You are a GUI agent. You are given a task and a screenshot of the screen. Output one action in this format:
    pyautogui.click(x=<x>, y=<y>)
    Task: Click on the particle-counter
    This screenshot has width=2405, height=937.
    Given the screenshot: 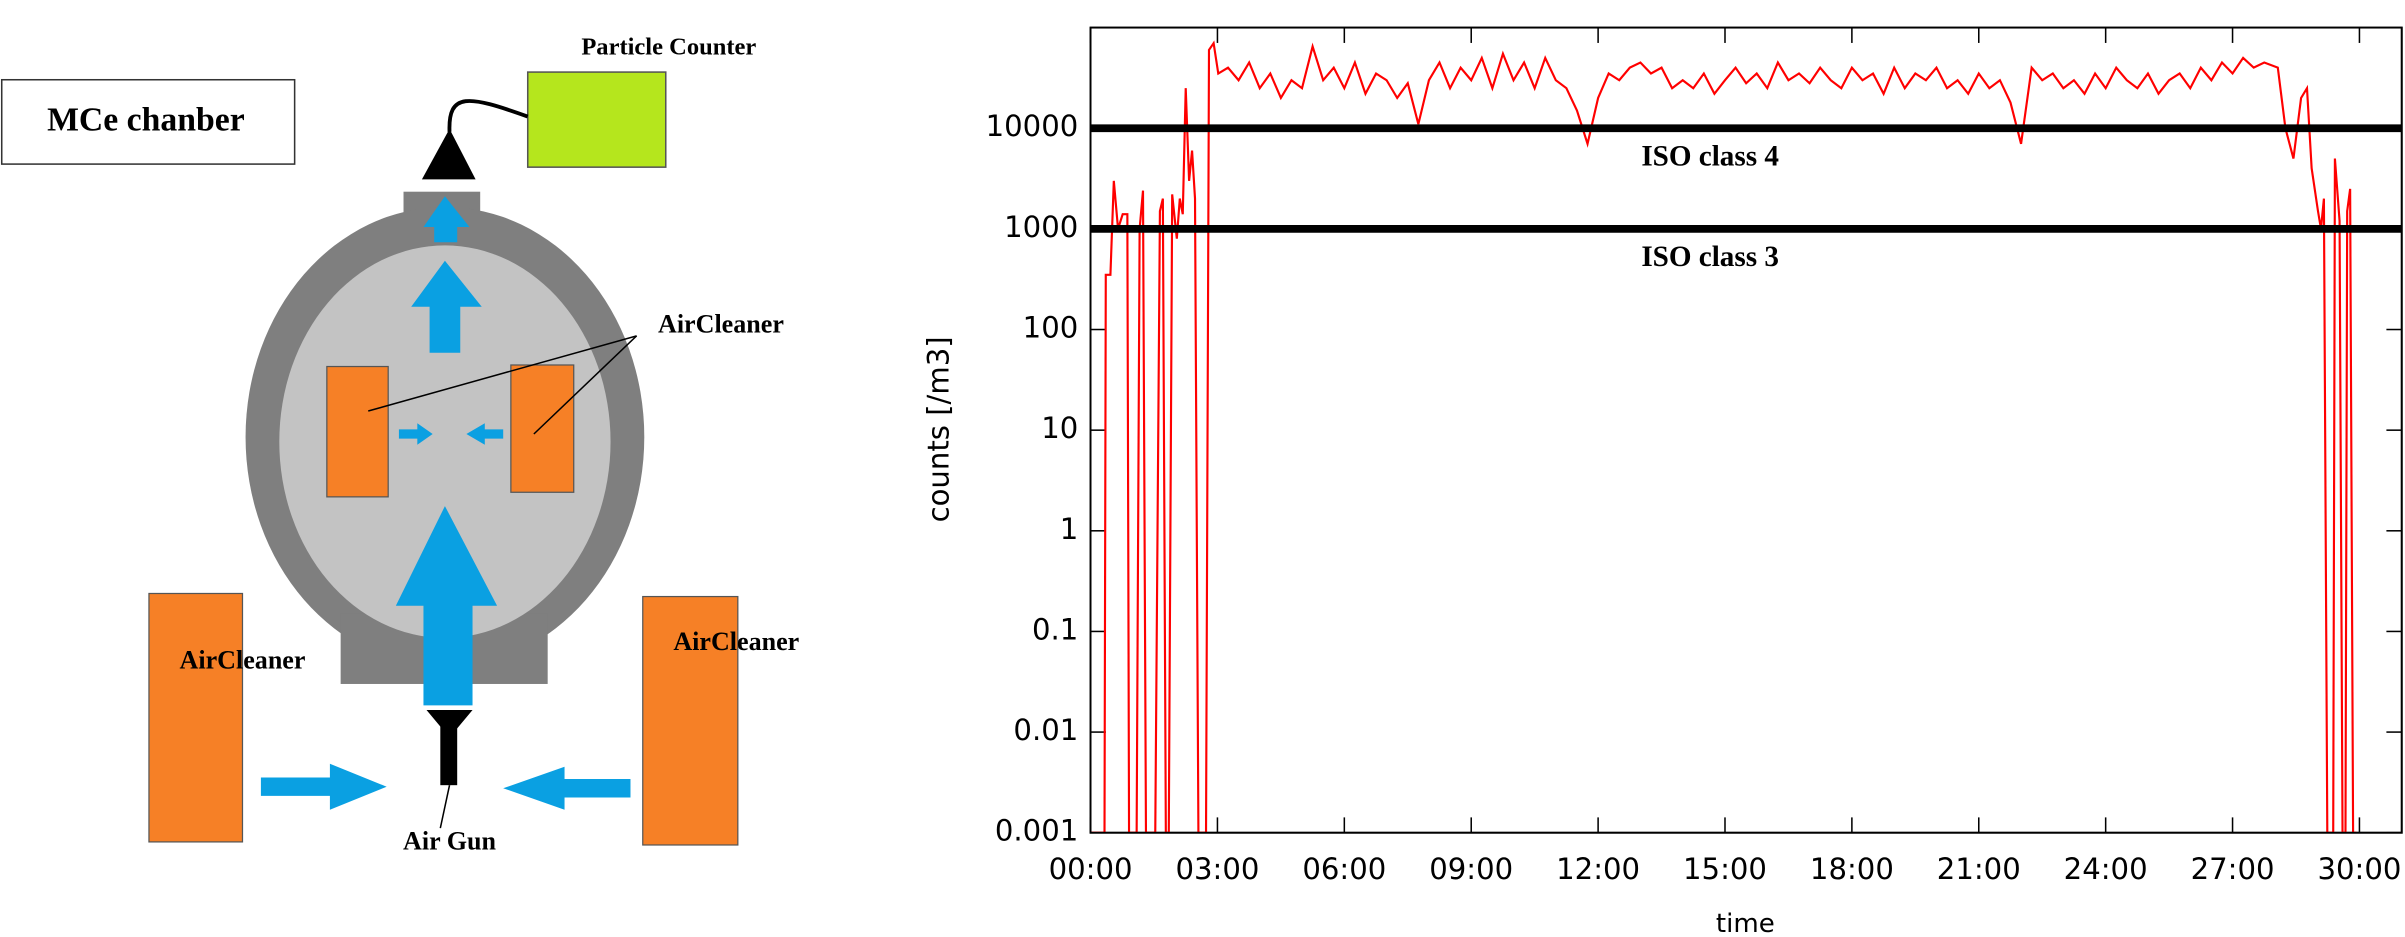 What is the action you would take?
    pyautogui.click(x=596, y=119)
    